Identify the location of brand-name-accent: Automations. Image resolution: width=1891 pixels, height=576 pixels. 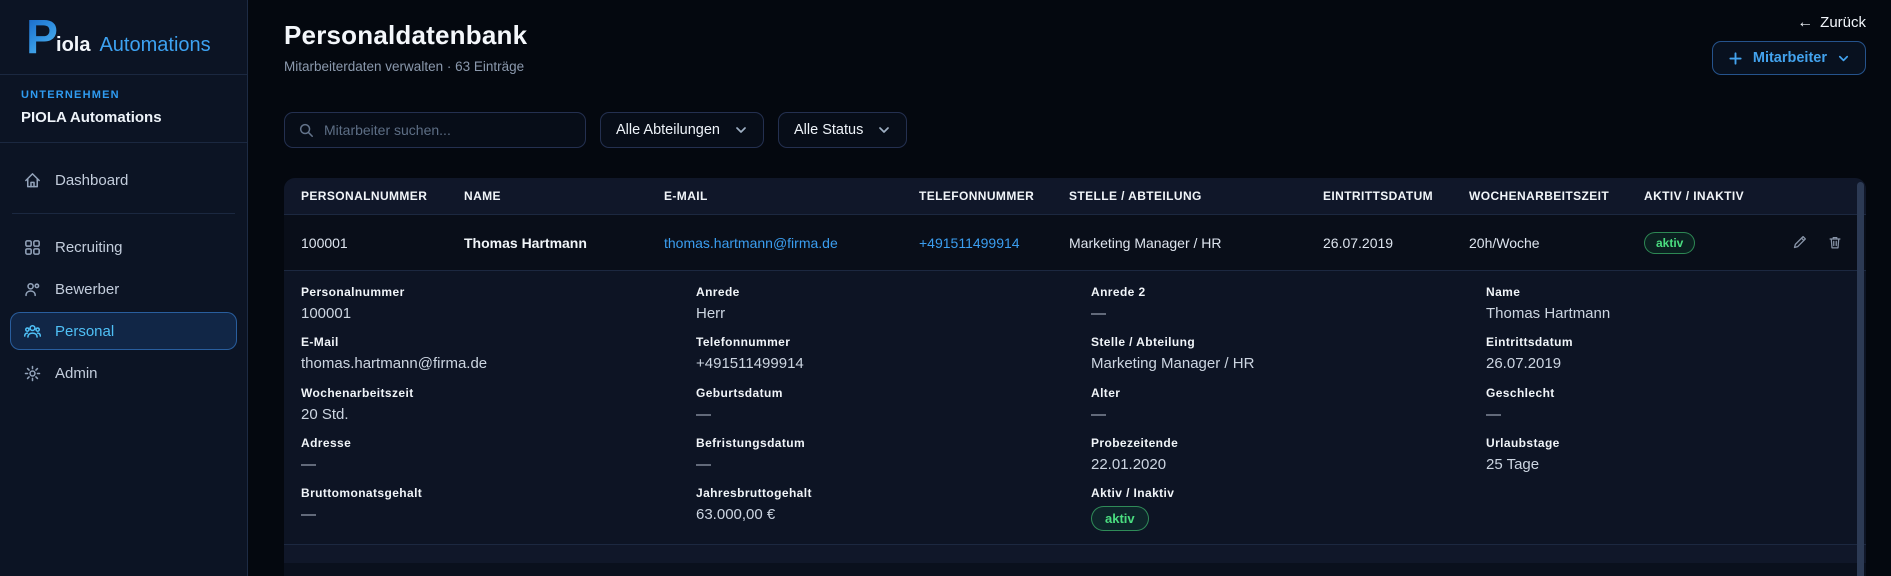
(155, 45).